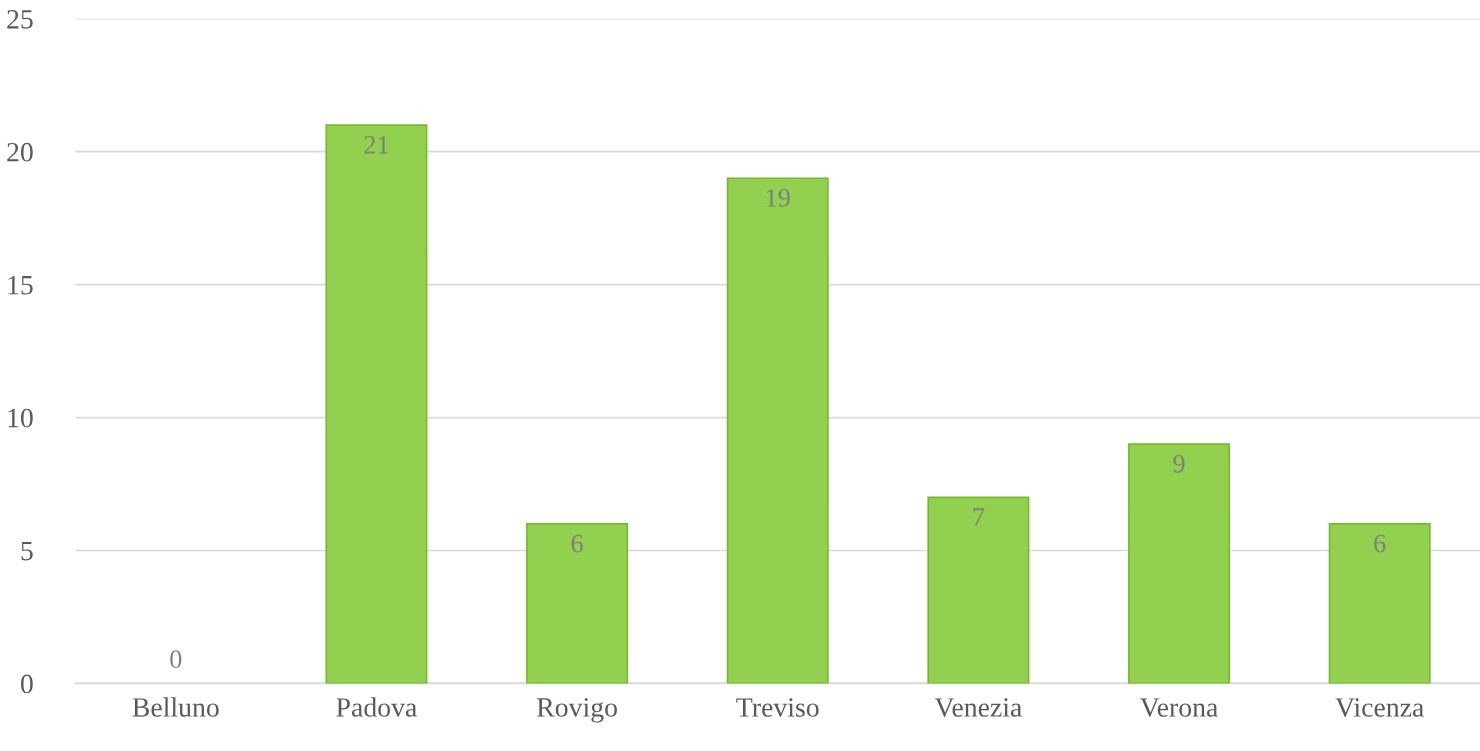  Describe the element at coordinates (978, 707) in the screenshot. I see `x-tick-label: Venezia` at that location.